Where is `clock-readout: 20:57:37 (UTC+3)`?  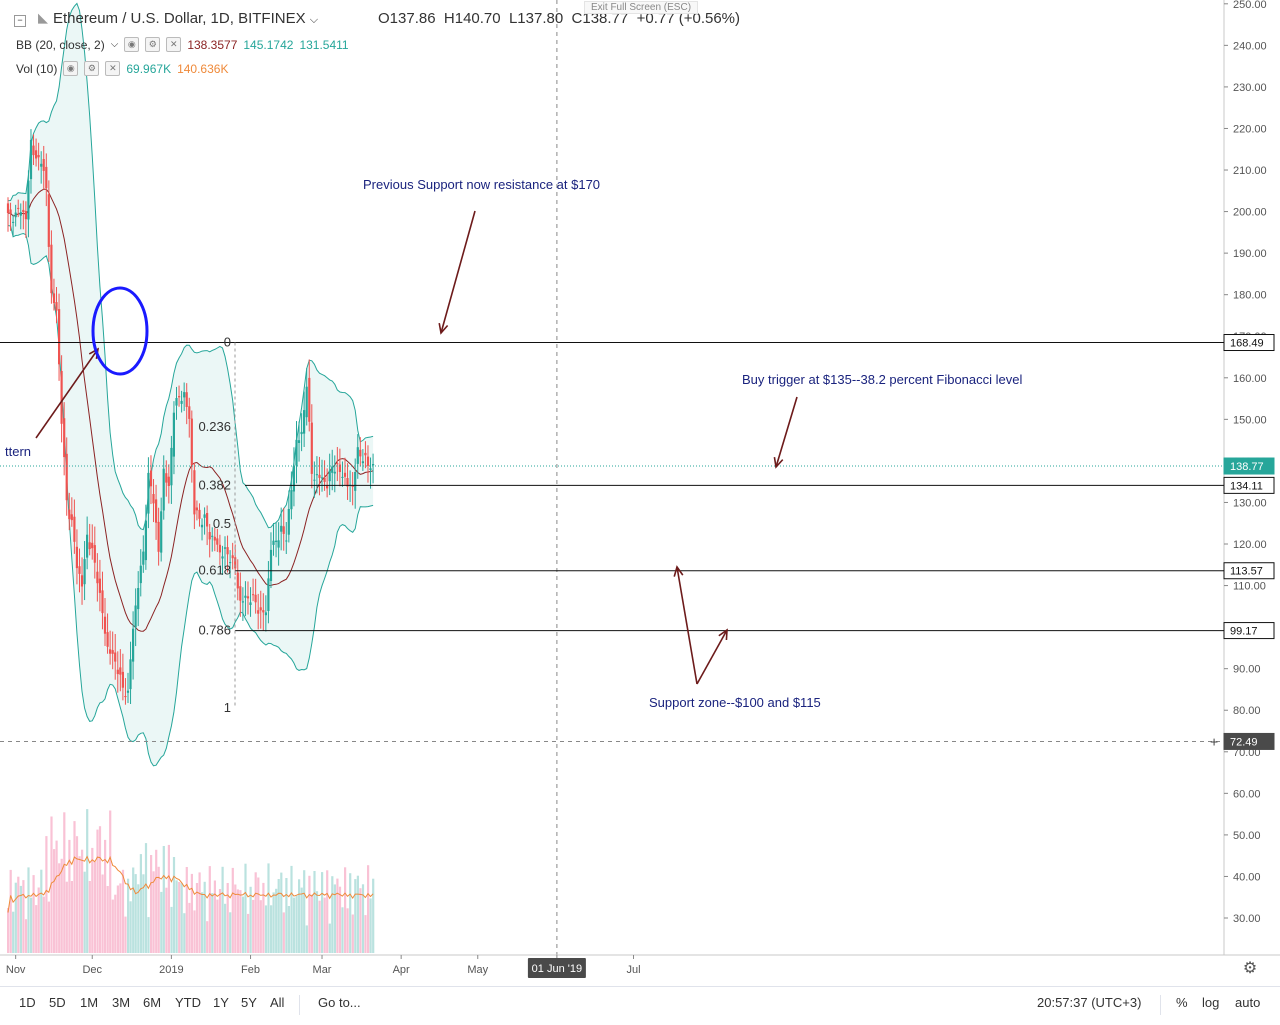 clock-readout: 20:57:37 (UTC+3) is located at coordinates (1089, 1002).